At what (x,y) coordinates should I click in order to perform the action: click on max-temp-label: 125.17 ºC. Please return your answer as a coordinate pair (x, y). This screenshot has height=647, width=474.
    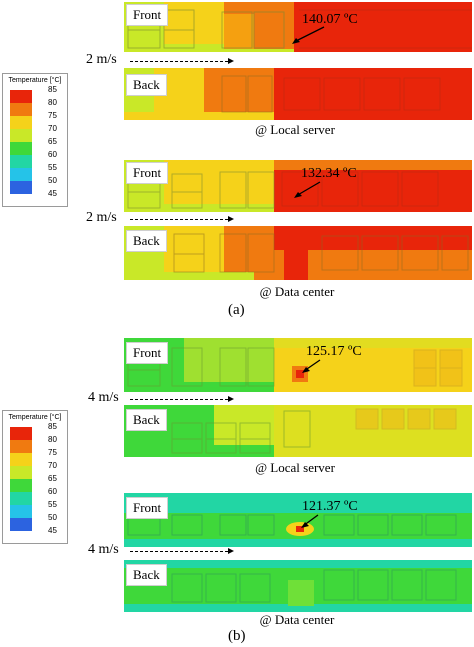
    Looking at the image, I should click on (334, 351).